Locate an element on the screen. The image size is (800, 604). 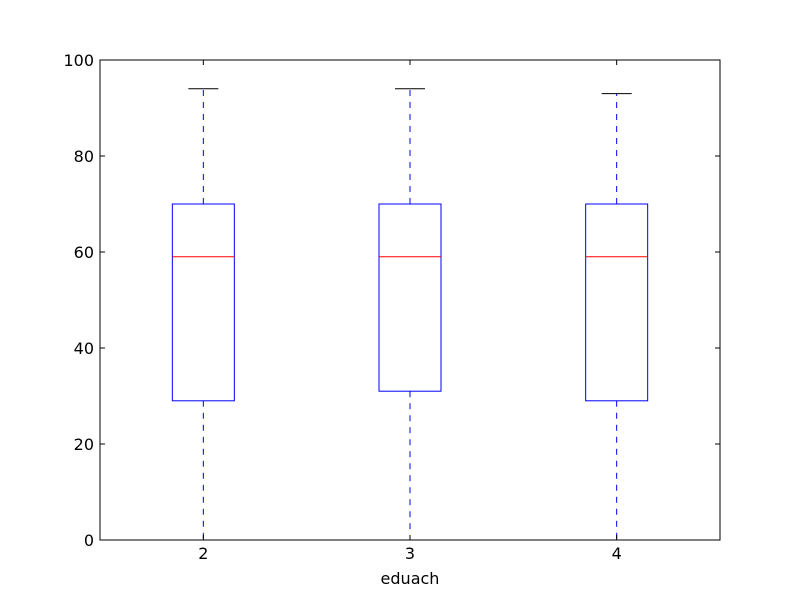
y-tick-label: 60 is located at coordinates (84, 252).